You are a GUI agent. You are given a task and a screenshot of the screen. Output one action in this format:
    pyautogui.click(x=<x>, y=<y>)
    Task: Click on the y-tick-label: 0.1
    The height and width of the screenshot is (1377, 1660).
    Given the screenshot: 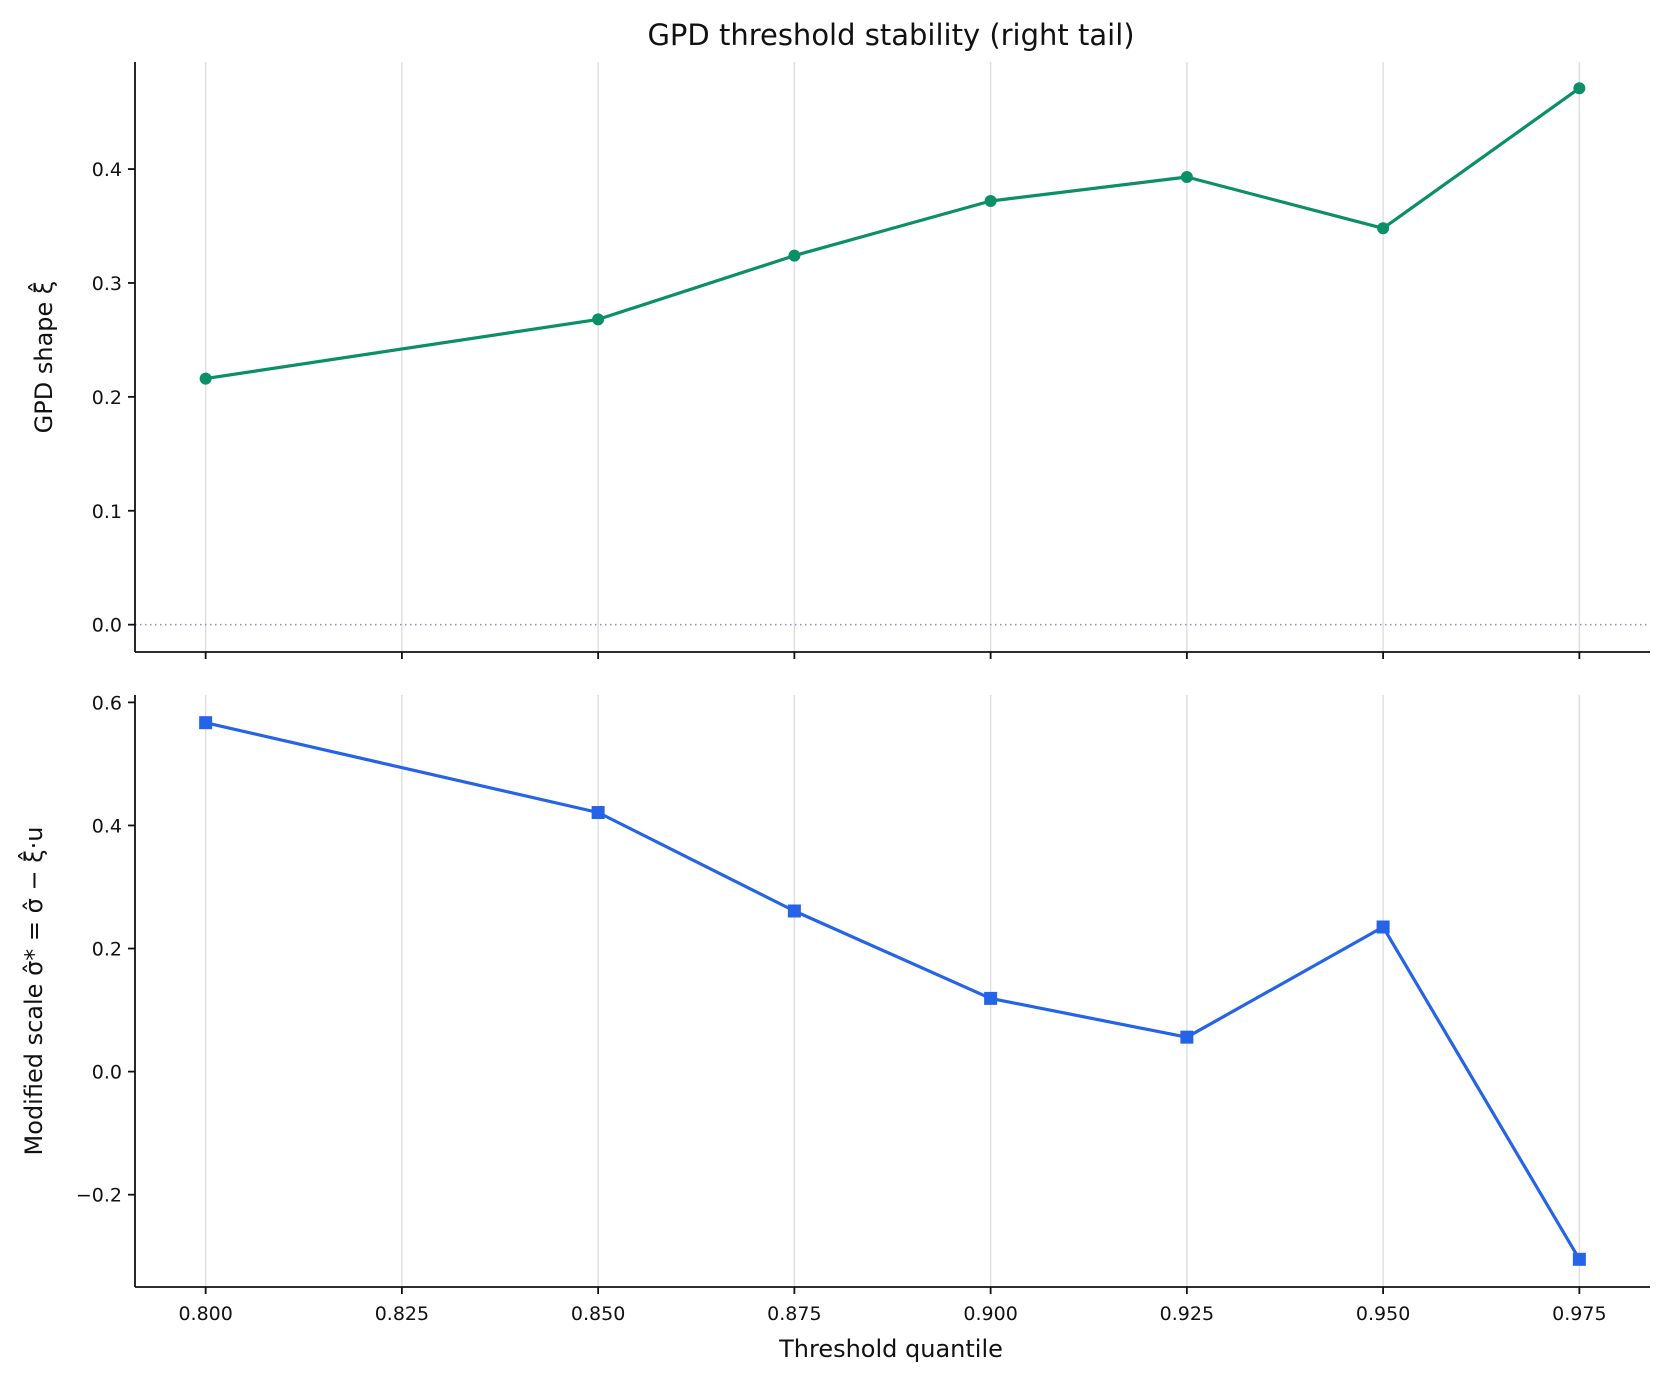 What is the action you would take?
    pyautogui.click(x=107, y=512)
    